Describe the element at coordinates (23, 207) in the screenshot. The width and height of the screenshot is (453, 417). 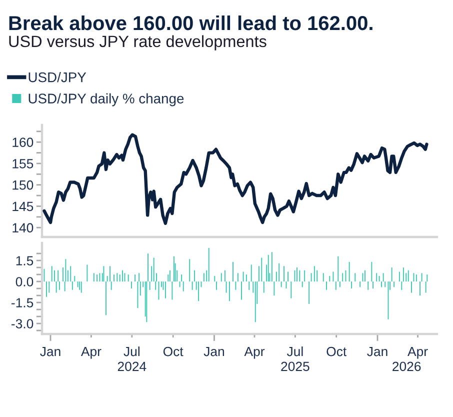
I see `y-tick-label: 145` at that location.